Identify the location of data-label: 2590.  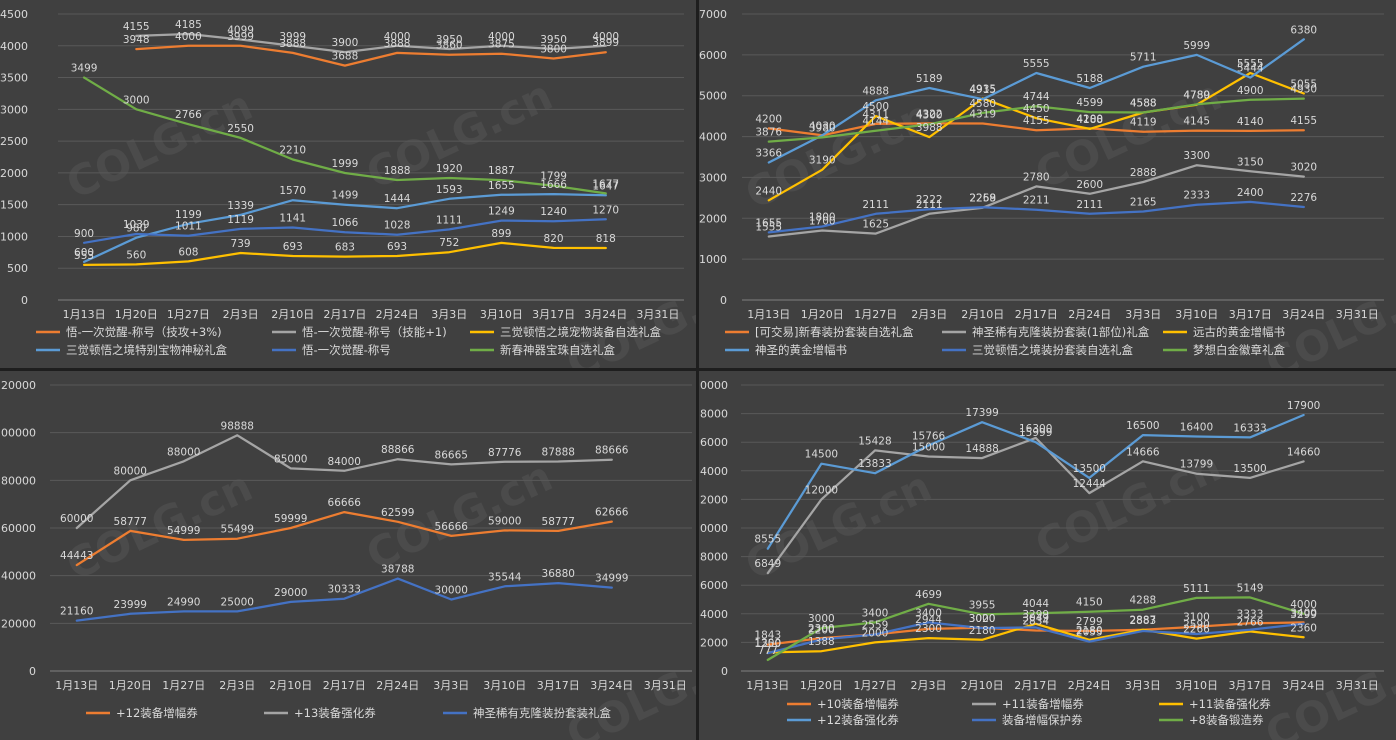
(1196, 625).